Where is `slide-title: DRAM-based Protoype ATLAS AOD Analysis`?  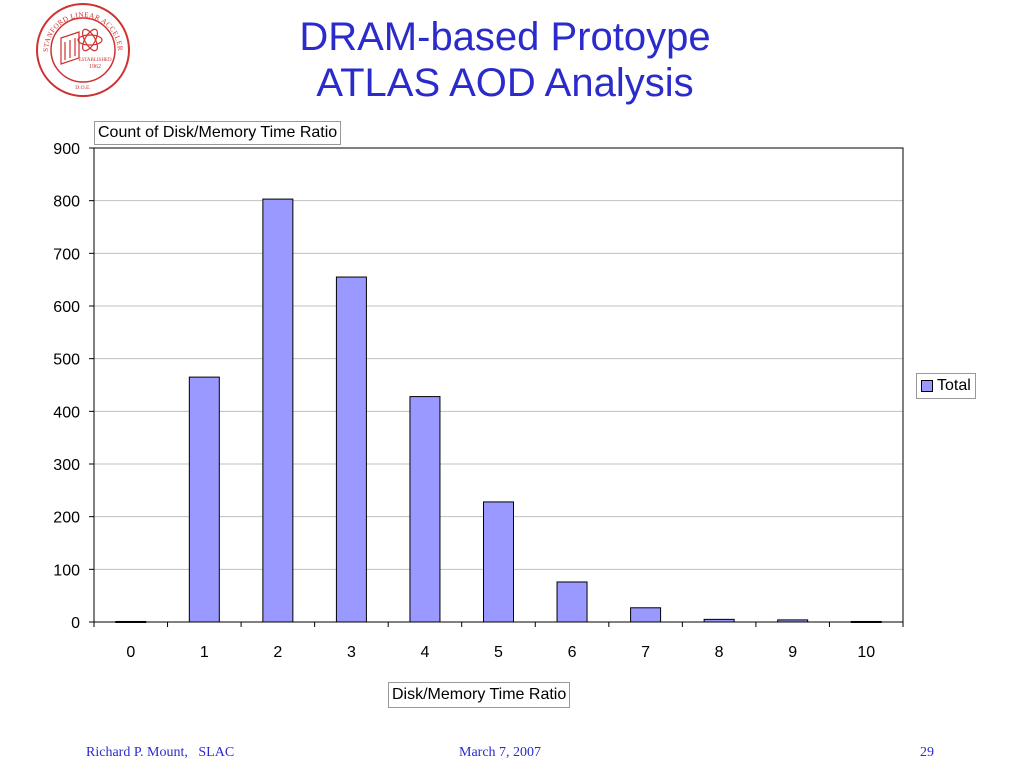 slide-title: DRAM-based Protoype ATLAS AOD Analysis is located at coordinates (505, 60).